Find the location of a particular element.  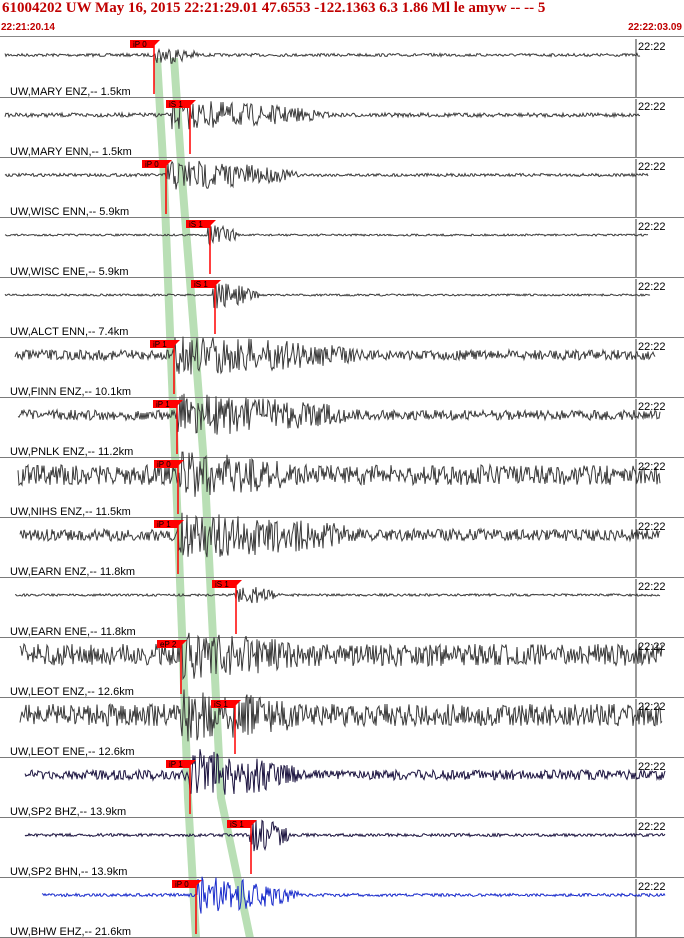

station-label: UW,WISC ENE,-- 5.9km is located at coordinates (69, 272).